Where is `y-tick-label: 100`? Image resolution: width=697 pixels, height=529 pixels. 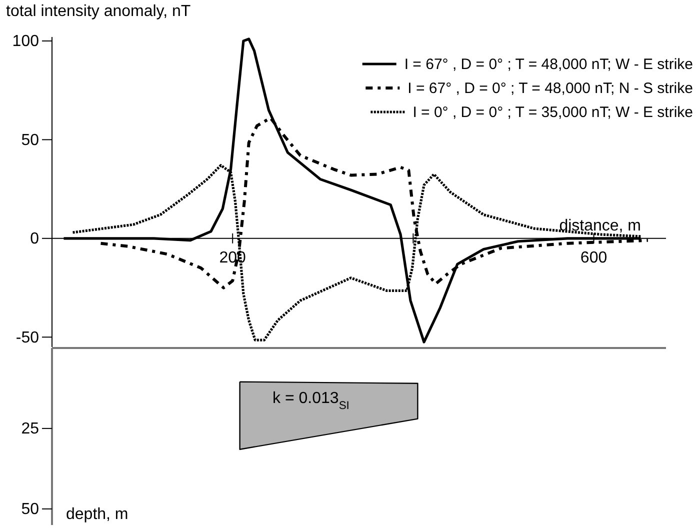 y-tick-label: 100 is located at coordinates (26, 41).